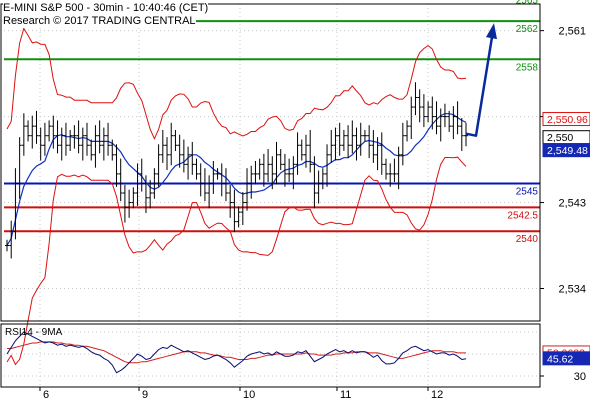 Image resolution: width=590 pixels, height=400 pixels. I want to click on chart-copyright: Research © 2017 TRADING CENTRAL, so click(99, 21).